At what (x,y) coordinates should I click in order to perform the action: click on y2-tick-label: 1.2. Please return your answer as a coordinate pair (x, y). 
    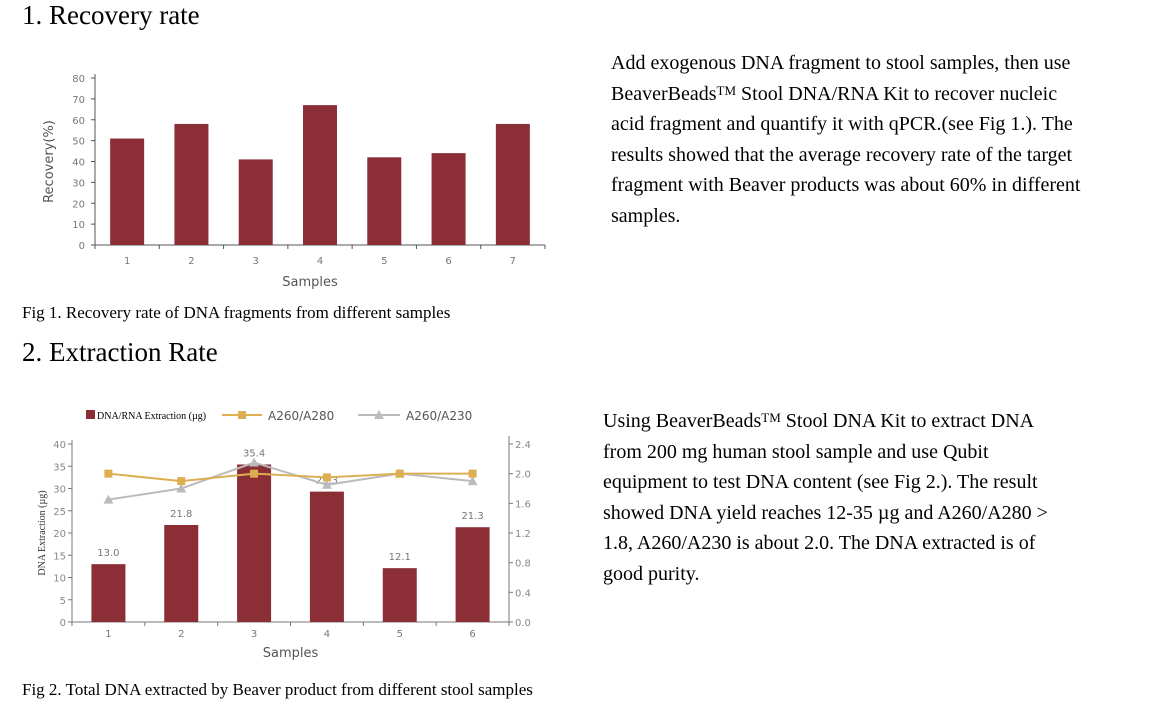
    Looking at the image, I should click on (523, 534).